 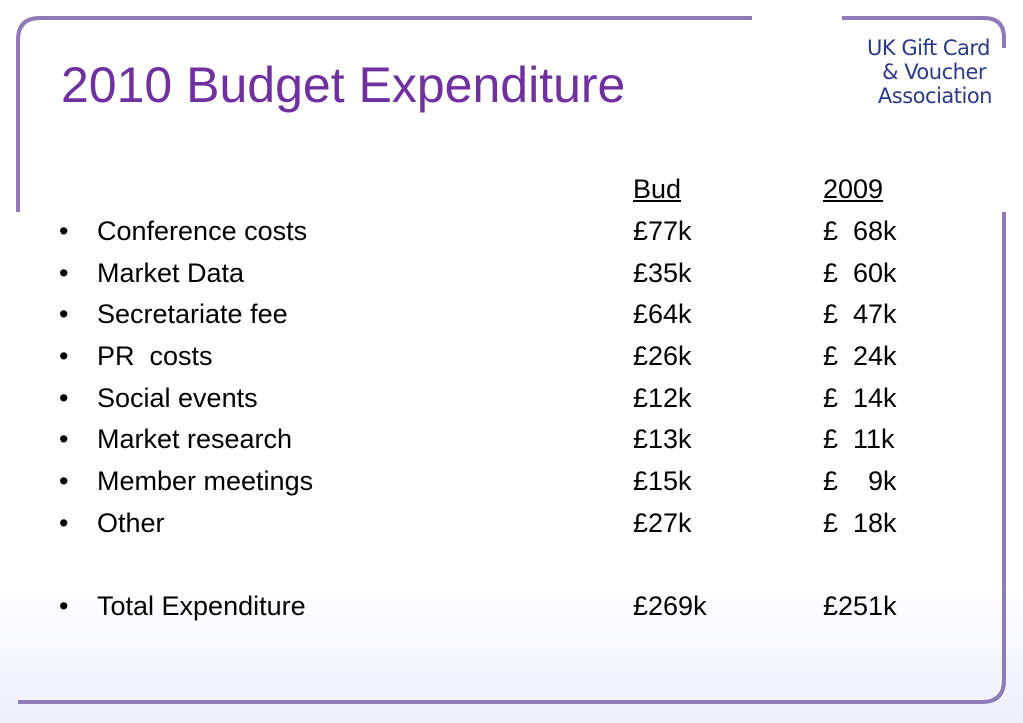 What do you see at coordinates (860, 398) in the screenshot?
I see `row-2009-value: £ 14k` at bounding box center [860, 398].